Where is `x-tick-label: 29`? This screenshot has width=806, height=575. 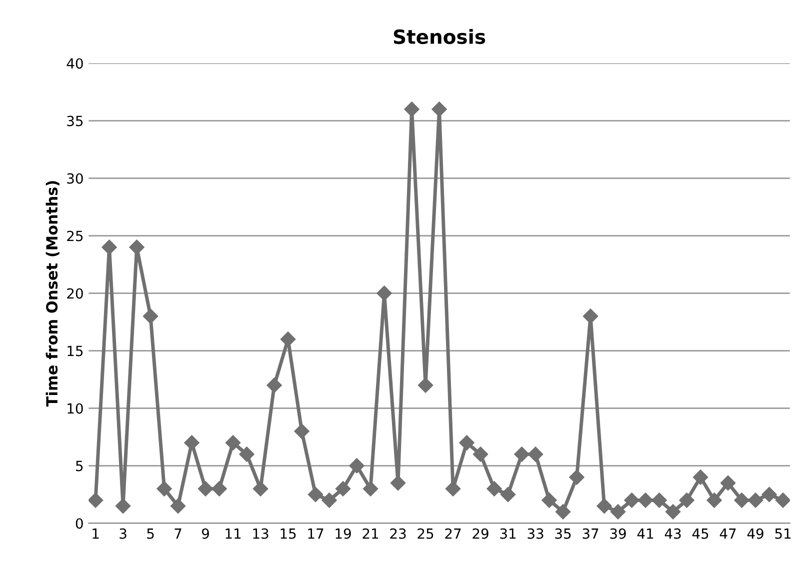 x-tick-label: 29 is located at coordinates (480, 533).